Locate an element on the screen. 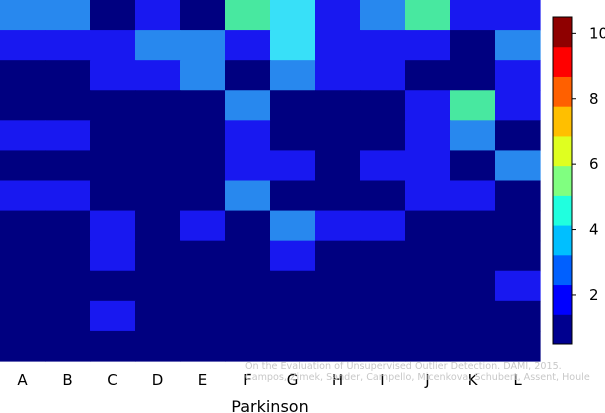 Image resolution: width=605 pixels, height=413 pixels. x-tick-label: L is located at coordinates (517, 380).